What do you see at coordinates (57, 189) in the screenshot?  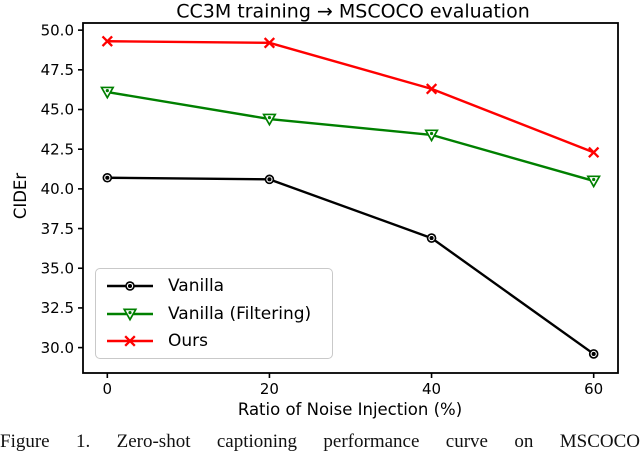 I see `y-tick-label: 40.0` at bounding box center [57, 189].